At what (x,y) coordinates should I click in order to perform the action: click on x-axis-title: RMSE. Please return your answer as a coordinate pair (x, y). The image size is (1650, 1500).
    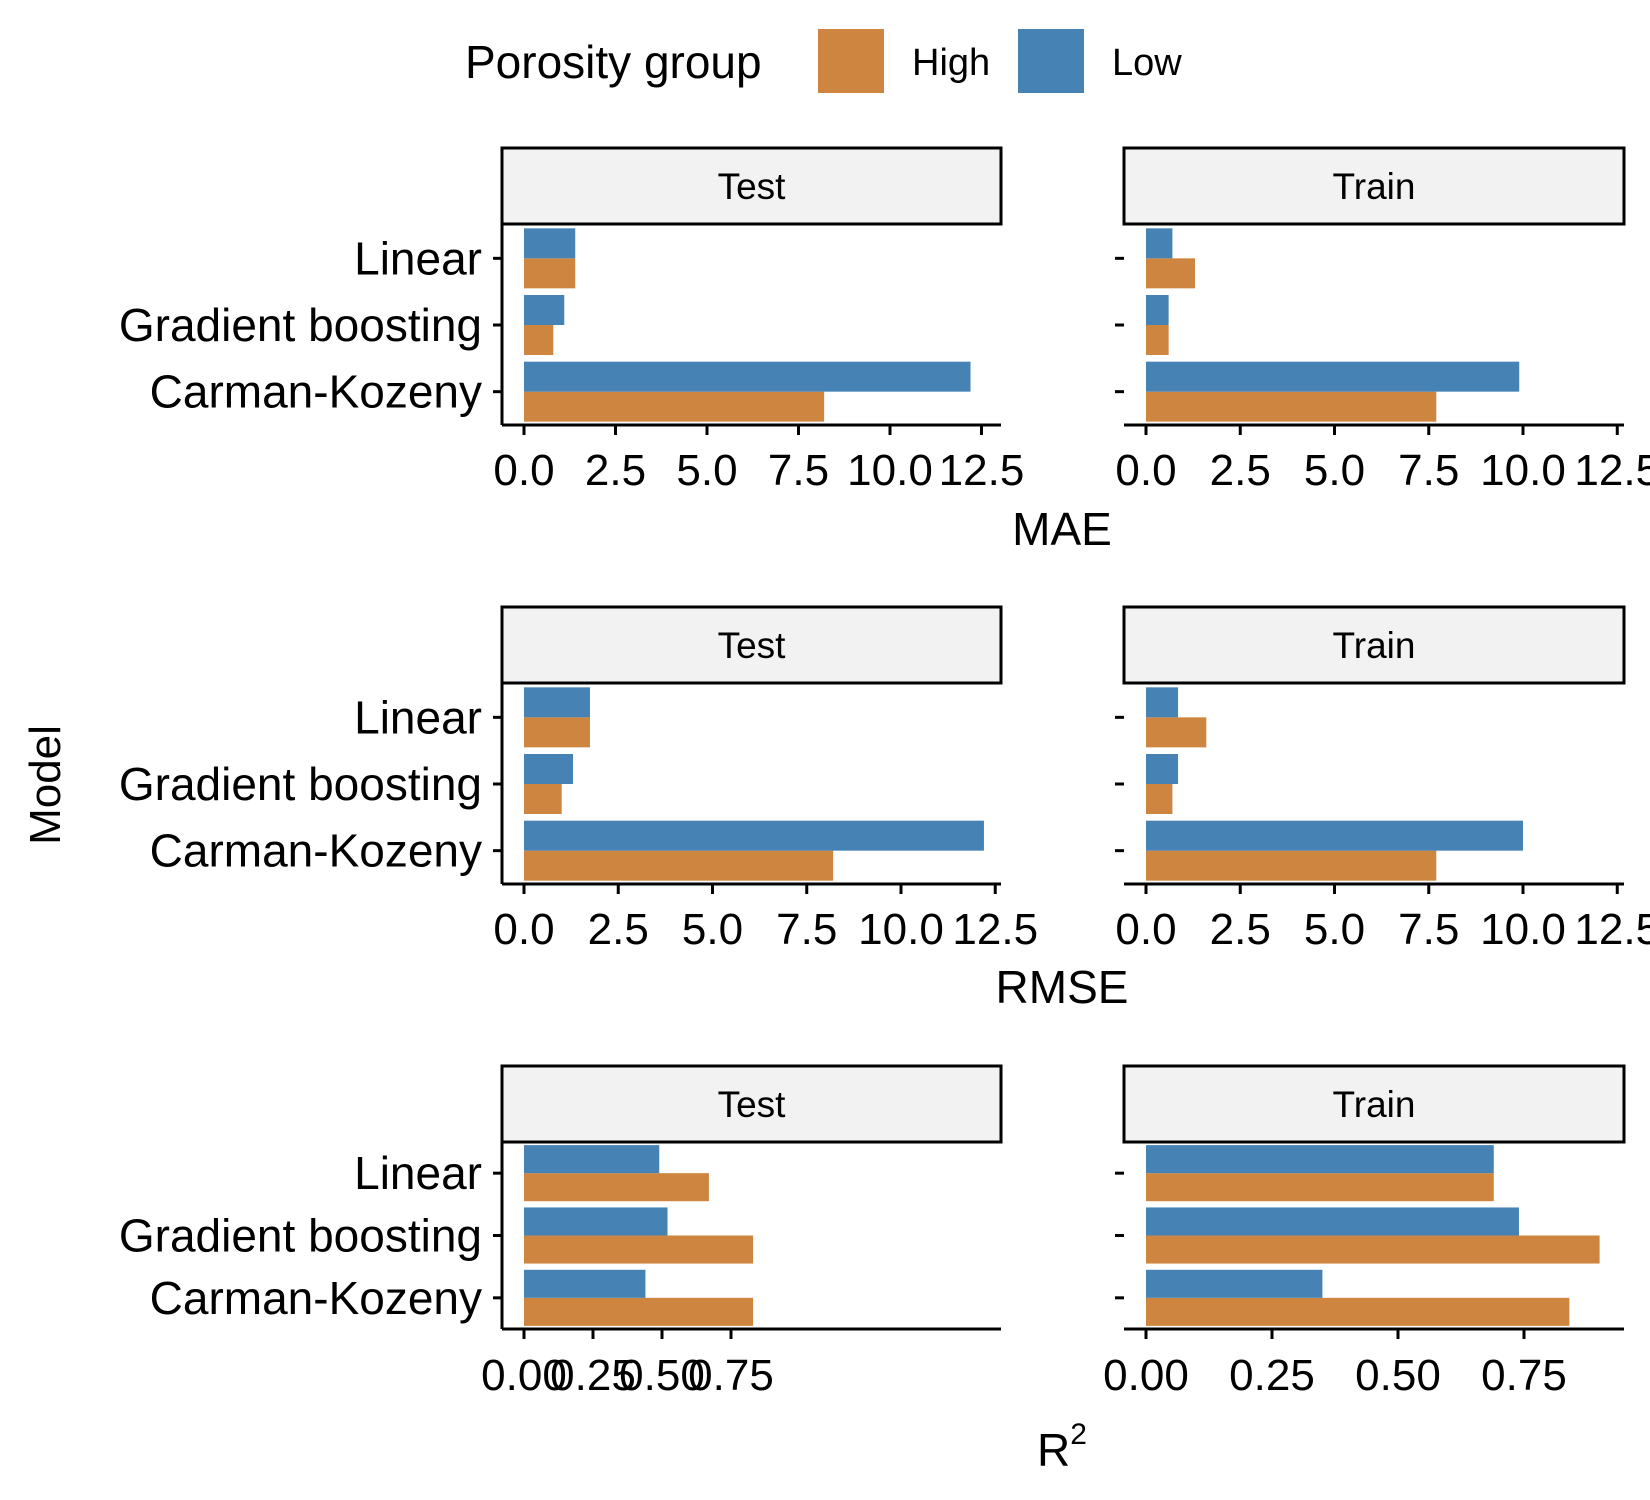
    Looking at the image, I should click on (1062, 987).